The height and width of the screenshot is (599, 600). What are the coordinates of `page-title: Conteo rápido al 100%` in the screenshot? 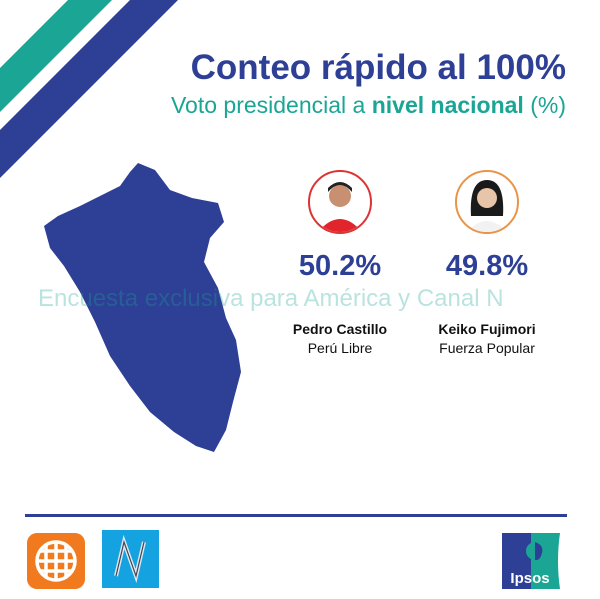 It's located at (378, 67).